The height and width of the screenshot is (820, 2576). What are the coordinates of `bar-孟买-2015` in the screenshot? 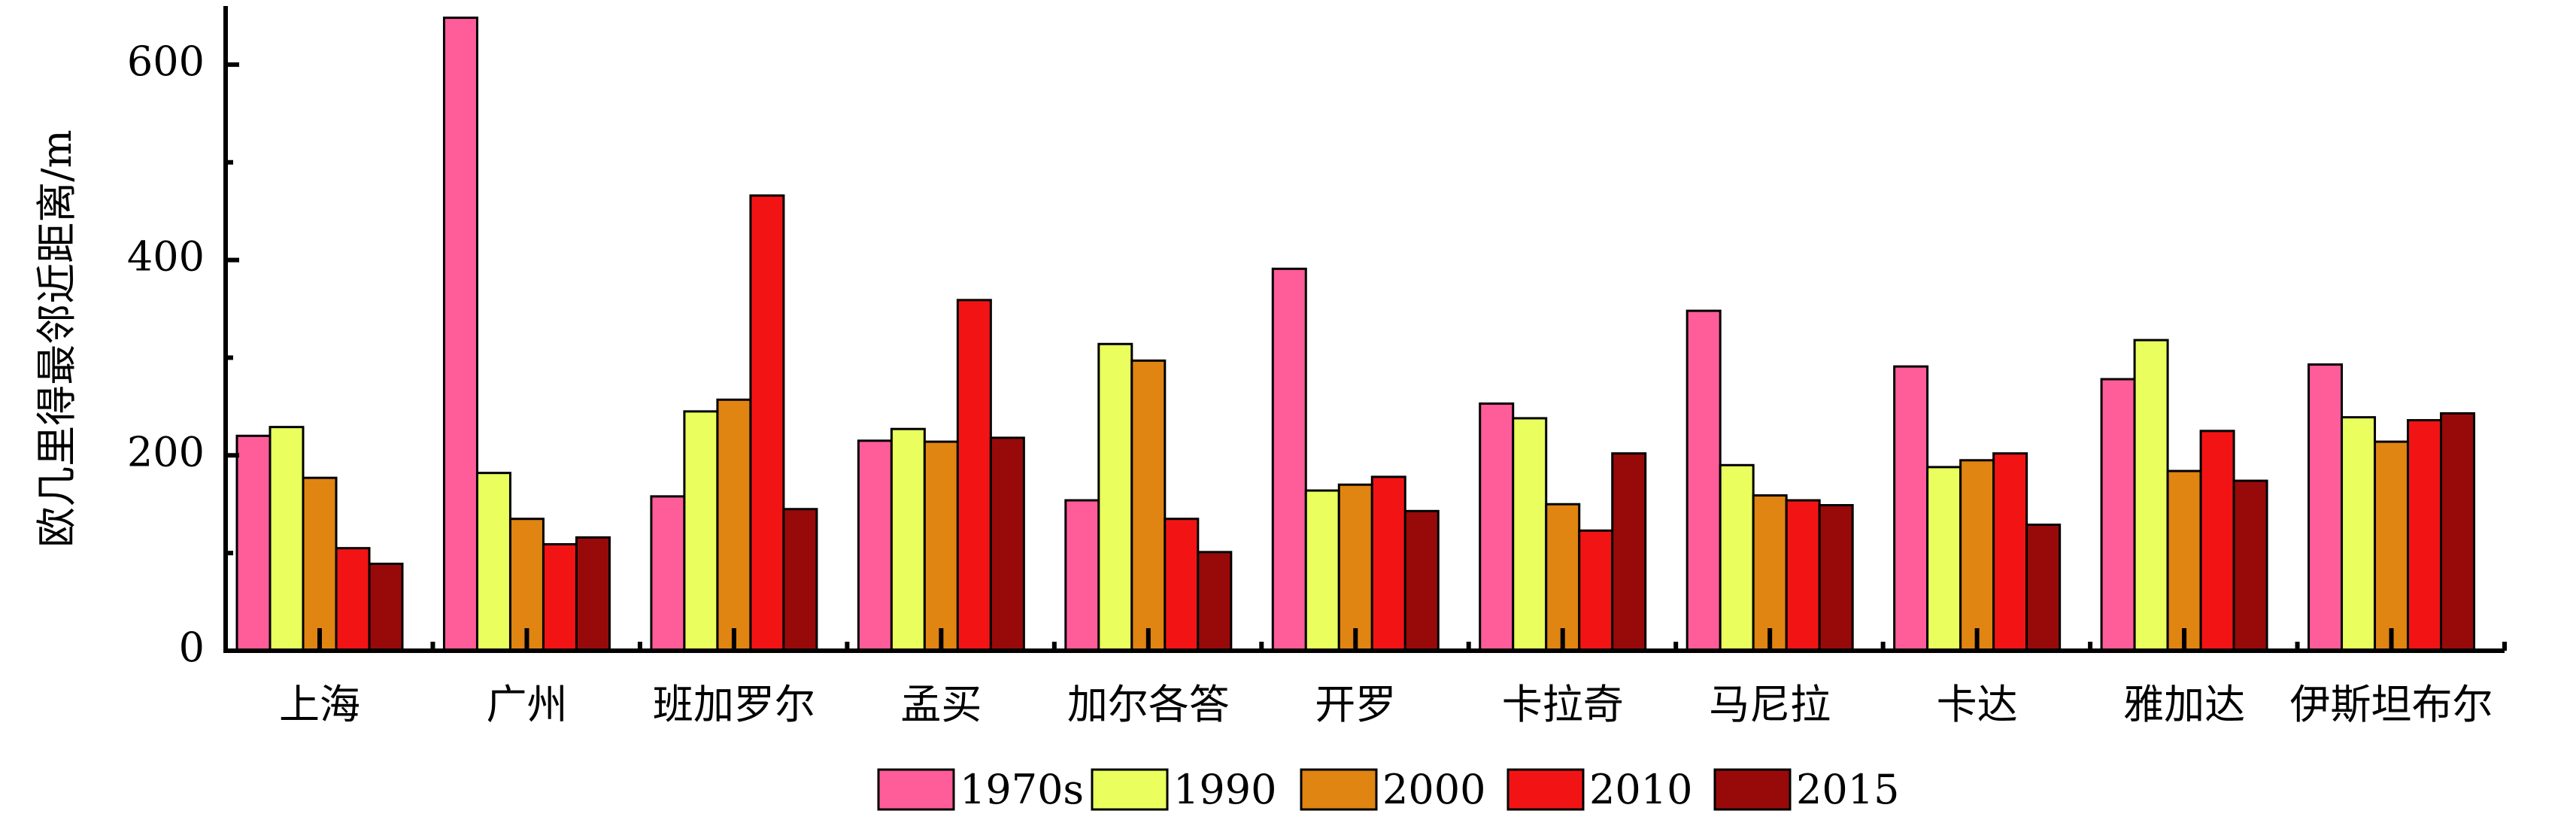 It's located at (1007, 544).